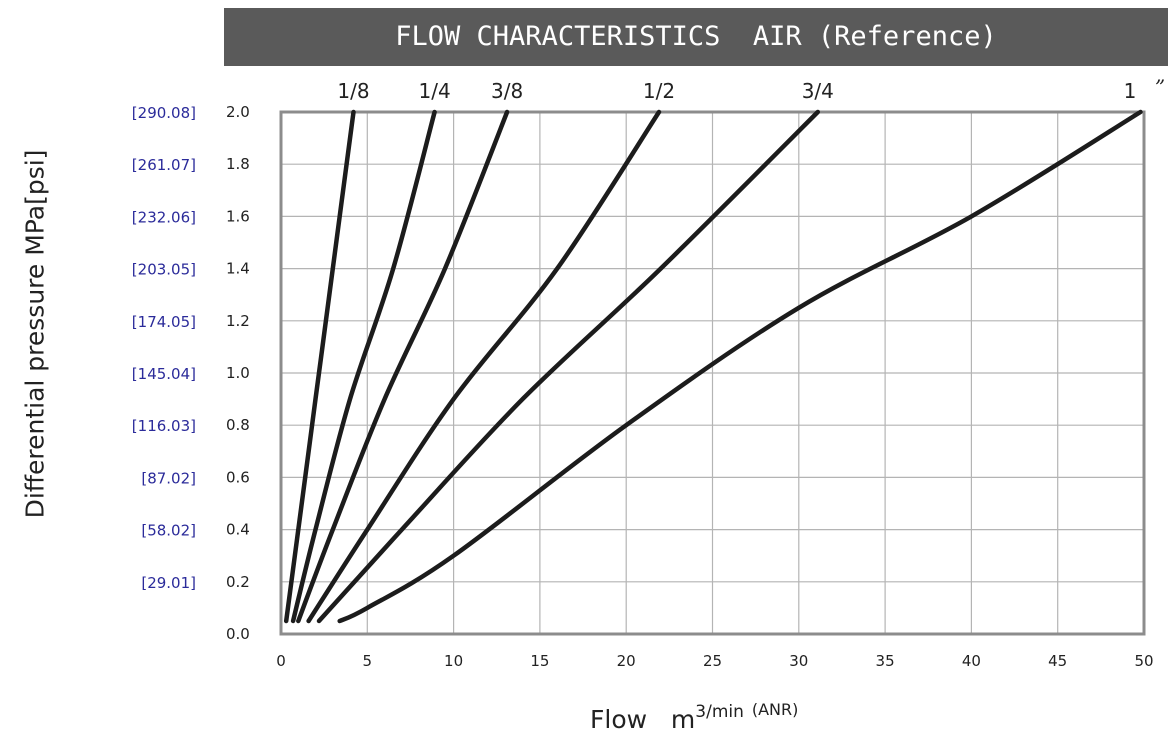  What do you see at coordinates (683, 719) in the screenshot?
I see `x-axis-unit-base: m` at bounding box center [683, 719].